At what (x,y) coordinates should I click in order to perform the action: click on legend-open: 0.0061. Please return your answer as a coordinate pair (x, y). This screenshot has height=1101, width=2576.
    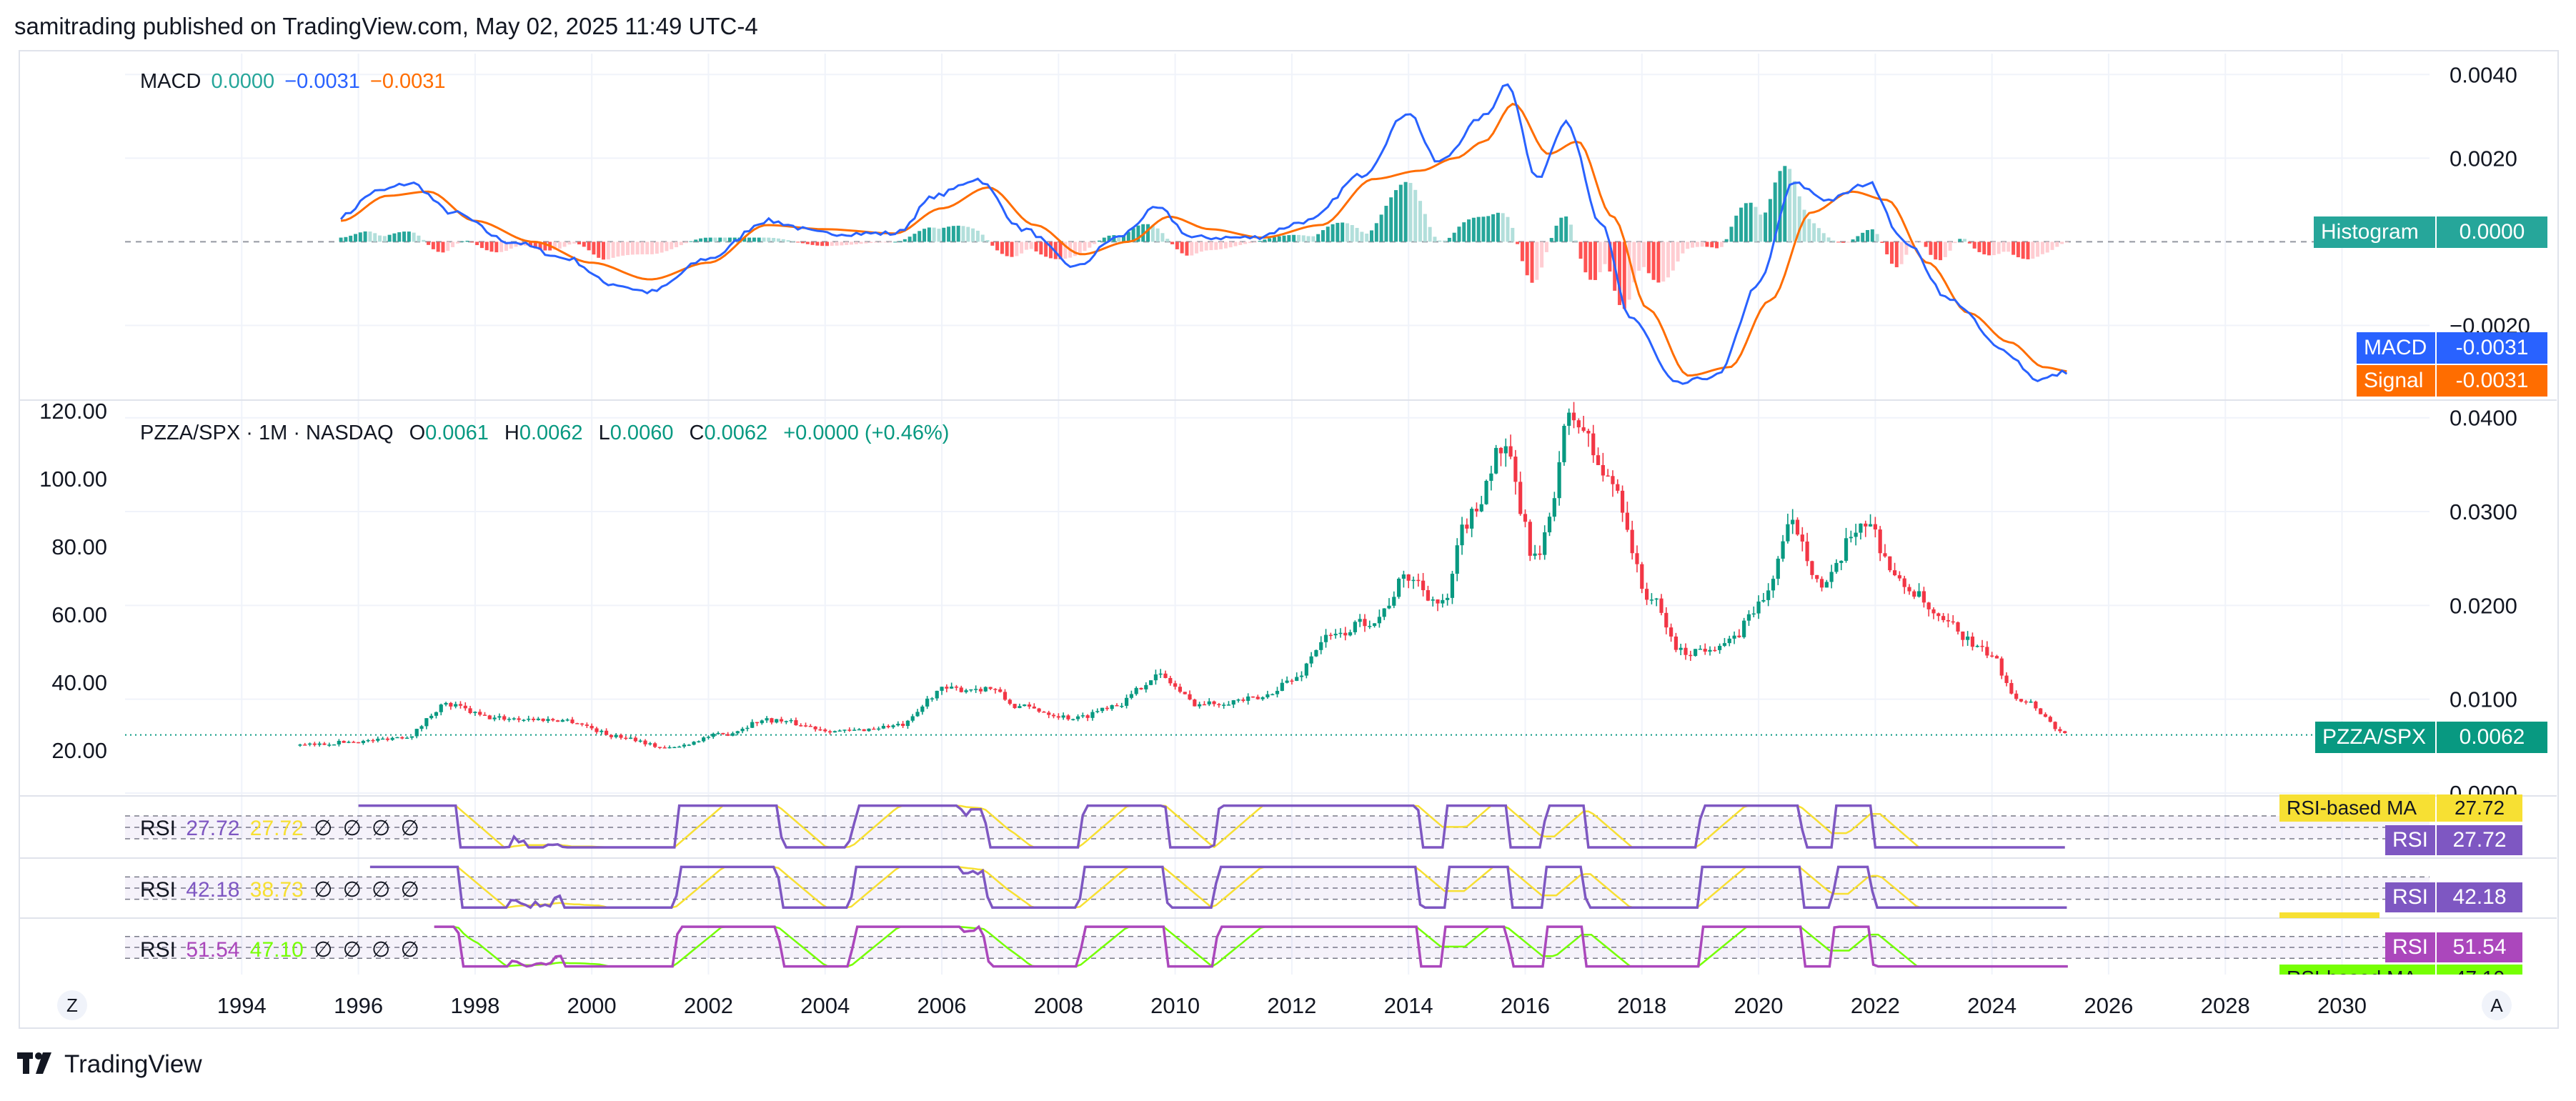
    Looking at the image, I should click on (457, 433).